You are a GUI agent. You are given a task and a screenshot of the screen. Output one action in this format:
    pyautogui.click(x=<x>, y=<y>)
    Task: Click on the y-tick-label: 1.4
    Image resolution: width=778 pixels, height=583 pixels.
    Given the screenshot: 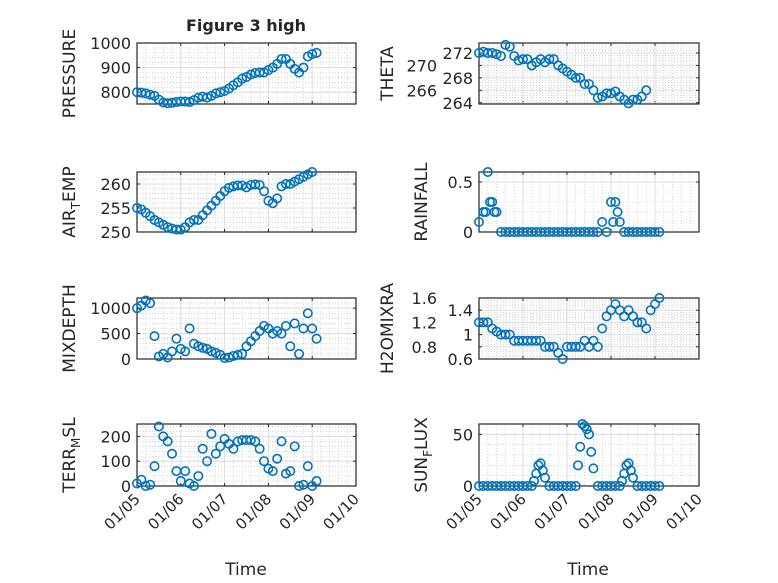 What is the action you would take?
    pyautogui.click(x=460, y=310)
    